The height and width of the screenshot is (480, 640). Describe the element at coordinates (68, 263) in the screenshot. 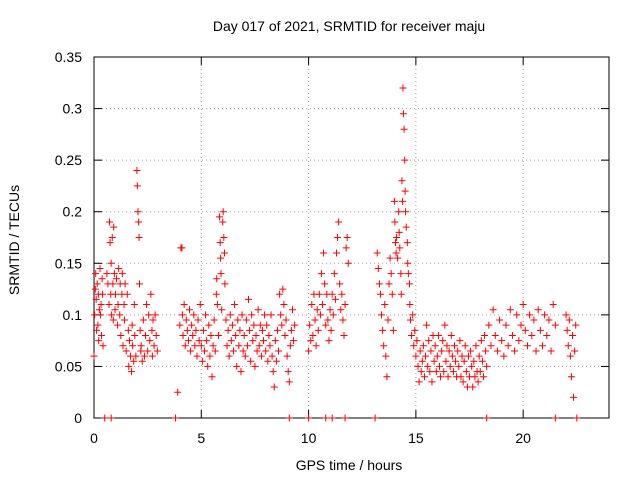

I see `y-tick-label: 0.15` at that location.